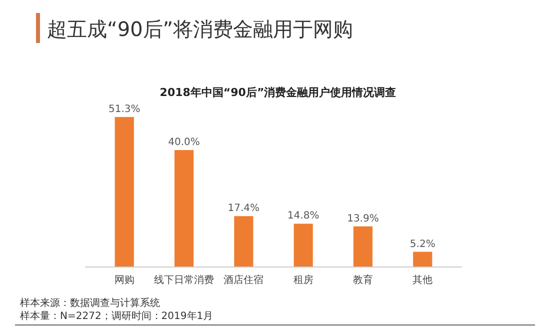 The width and height of the screenshot is (556, 336). Describe the element at coordinates (200, 29) in the screenshot. I see `chart-title: 超五成“90后”将消费金融用于网购` at that location.